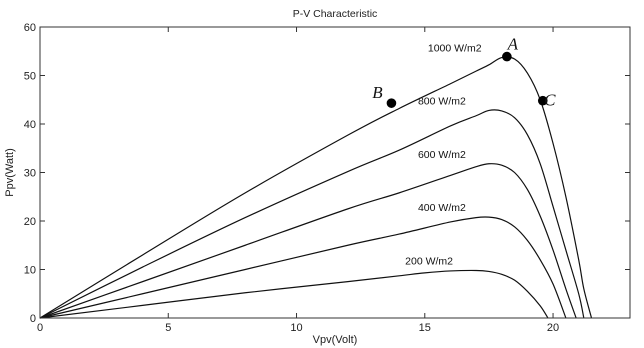 This screenshot has width=644, height=348. What do you see at coordinates (425, 328) in the screenshot?
I see `x-tick-label: 15` at bounding box center [425, 328].